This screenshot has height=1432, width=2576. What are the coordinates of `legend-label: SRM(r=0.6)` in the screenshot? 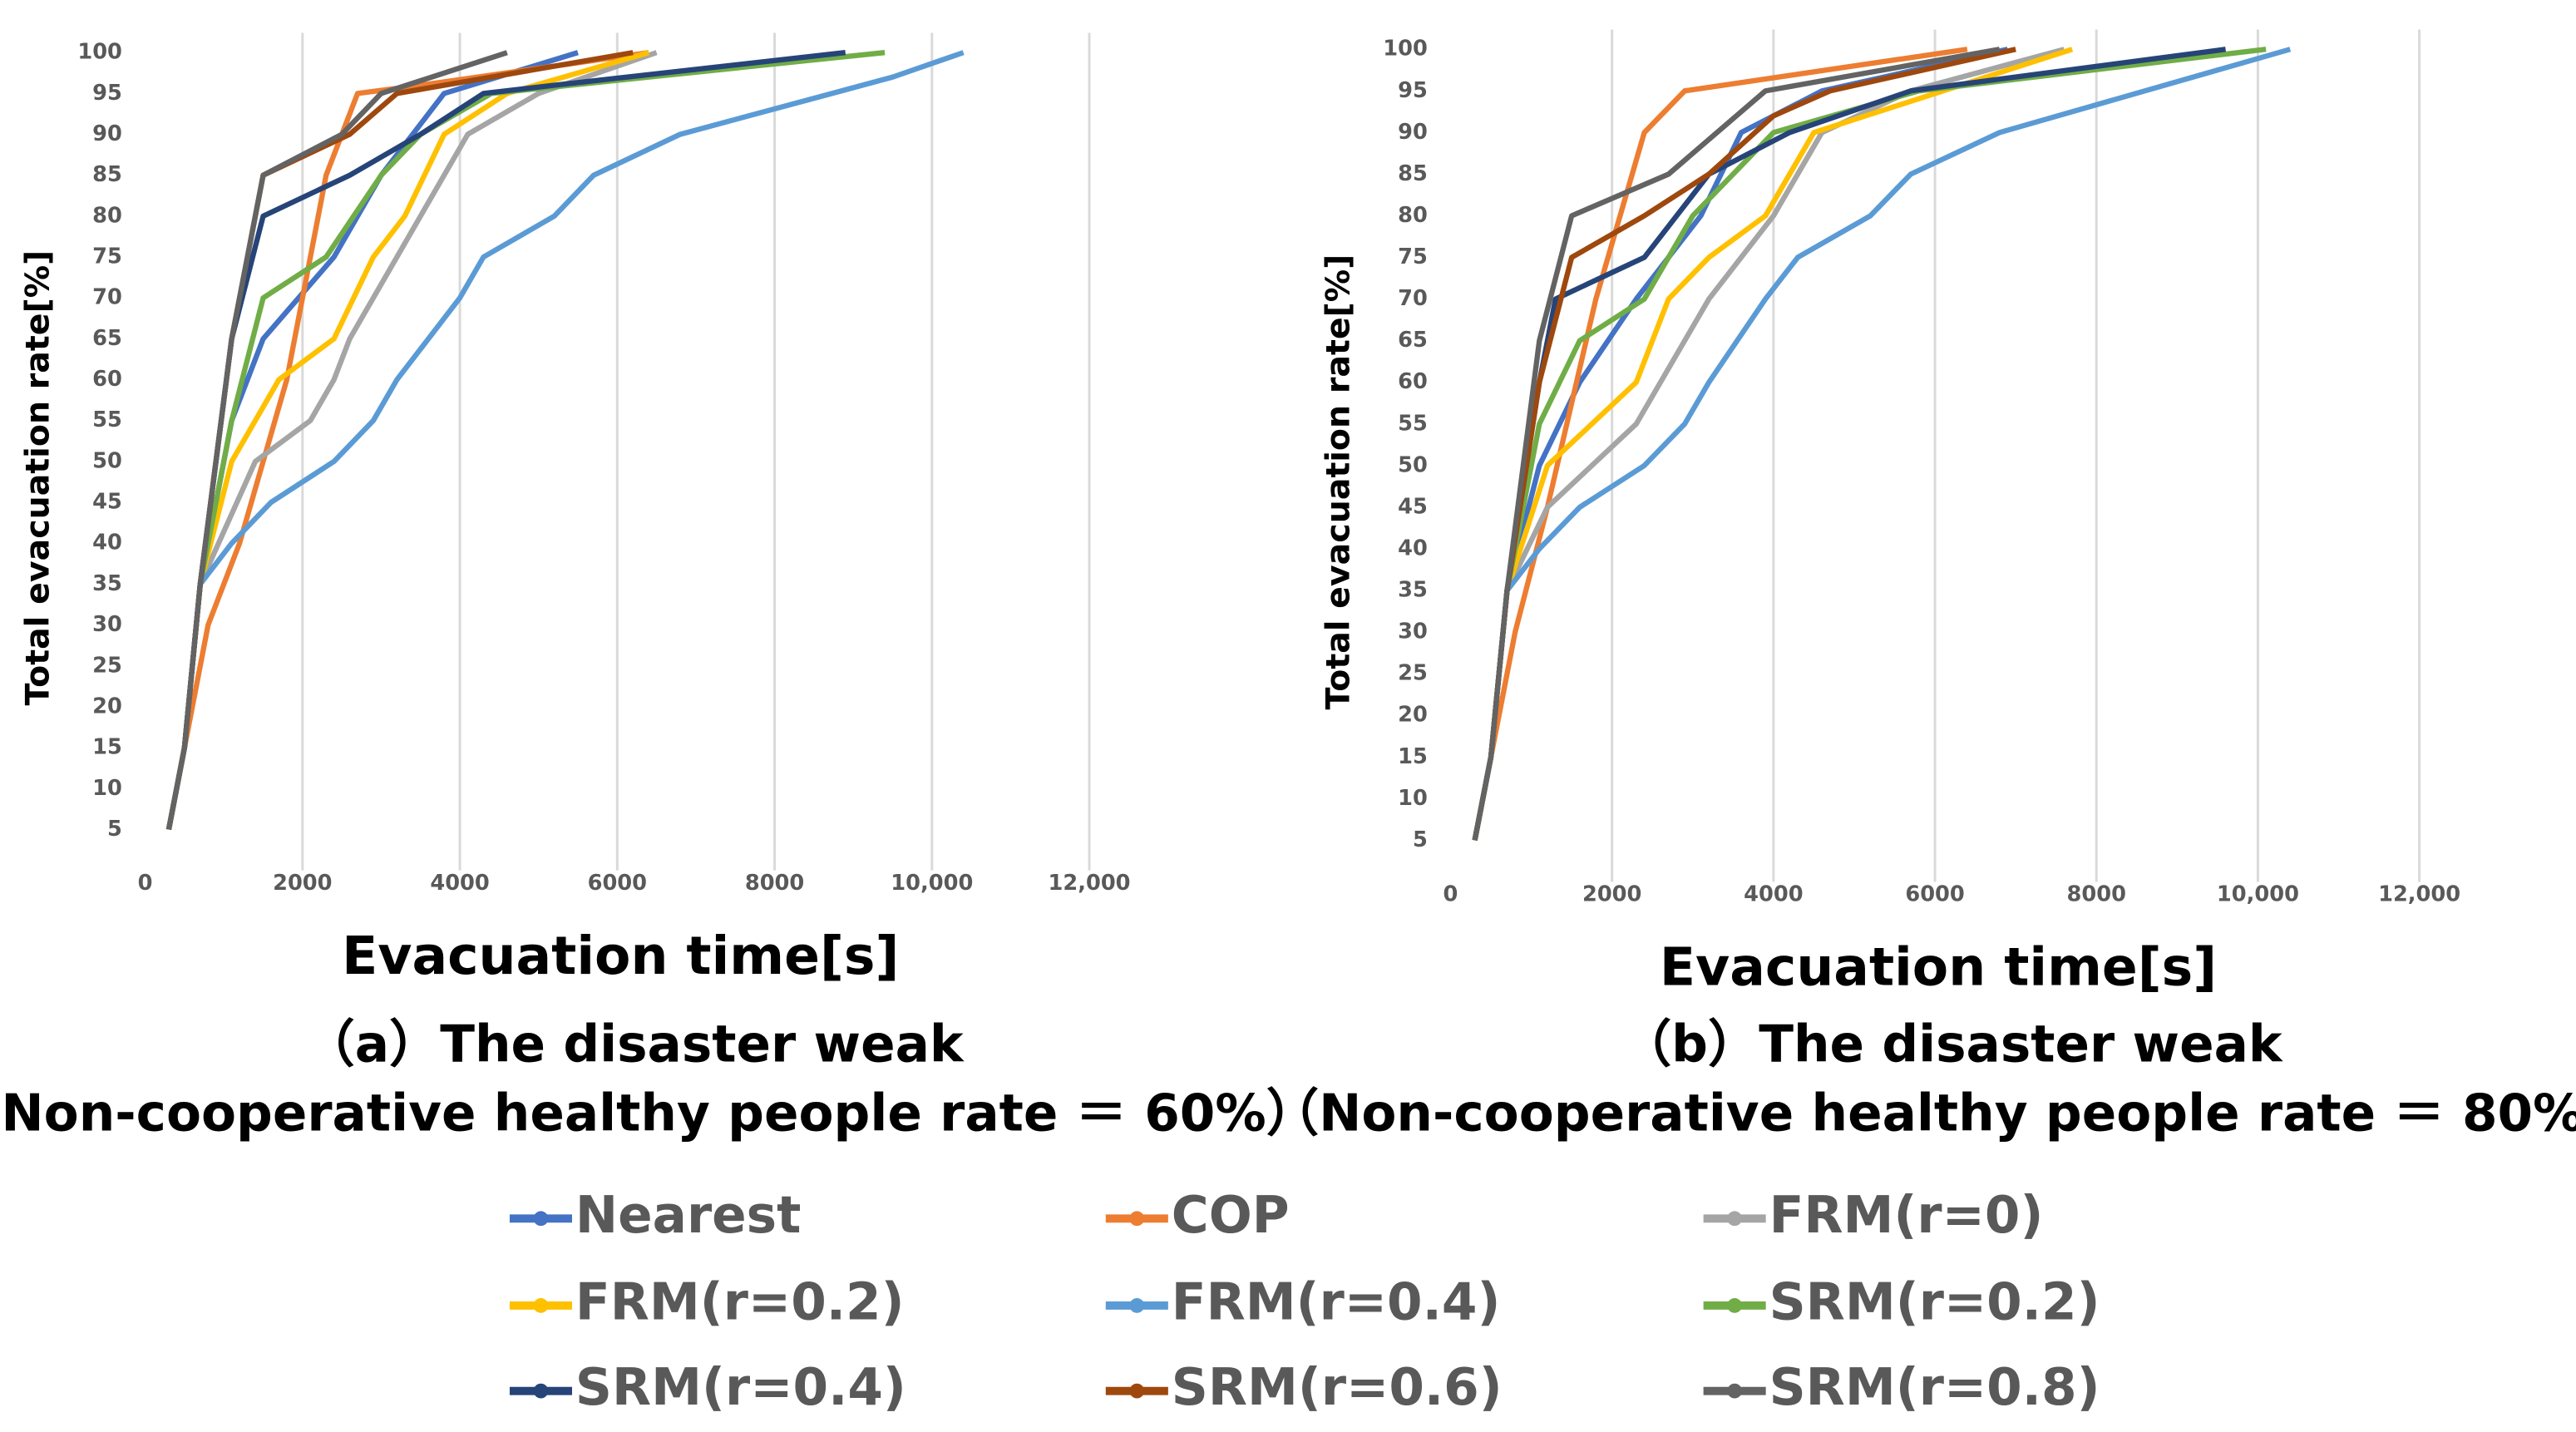 It's located at (1337, 1387).